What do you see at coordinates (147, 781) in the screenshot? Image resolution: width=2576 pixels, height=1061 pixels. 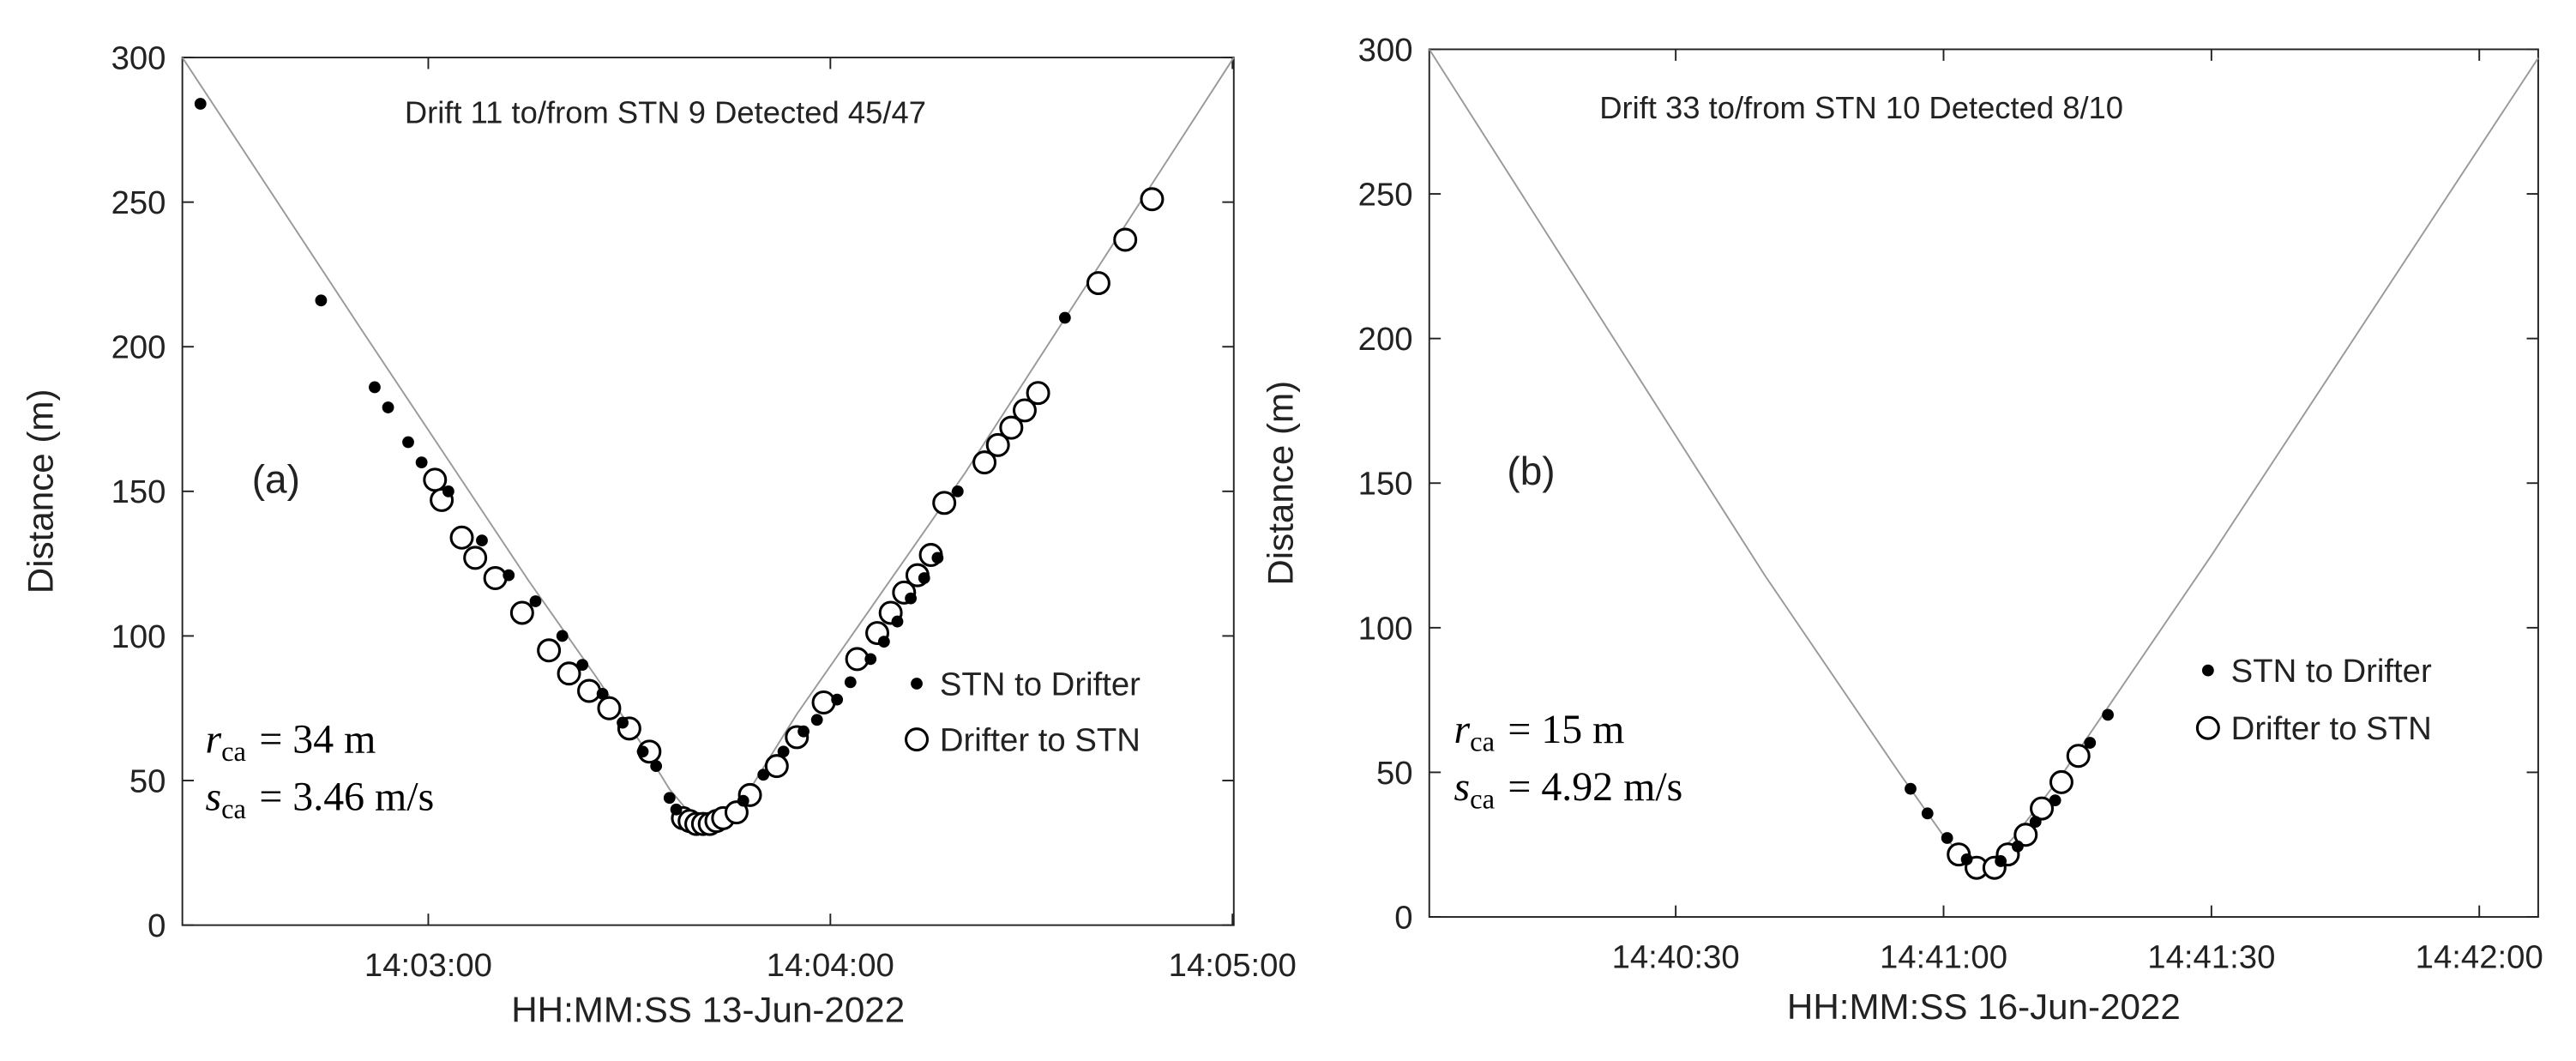 I see `y-tick-label: 50` at bounding box center [147, 781].